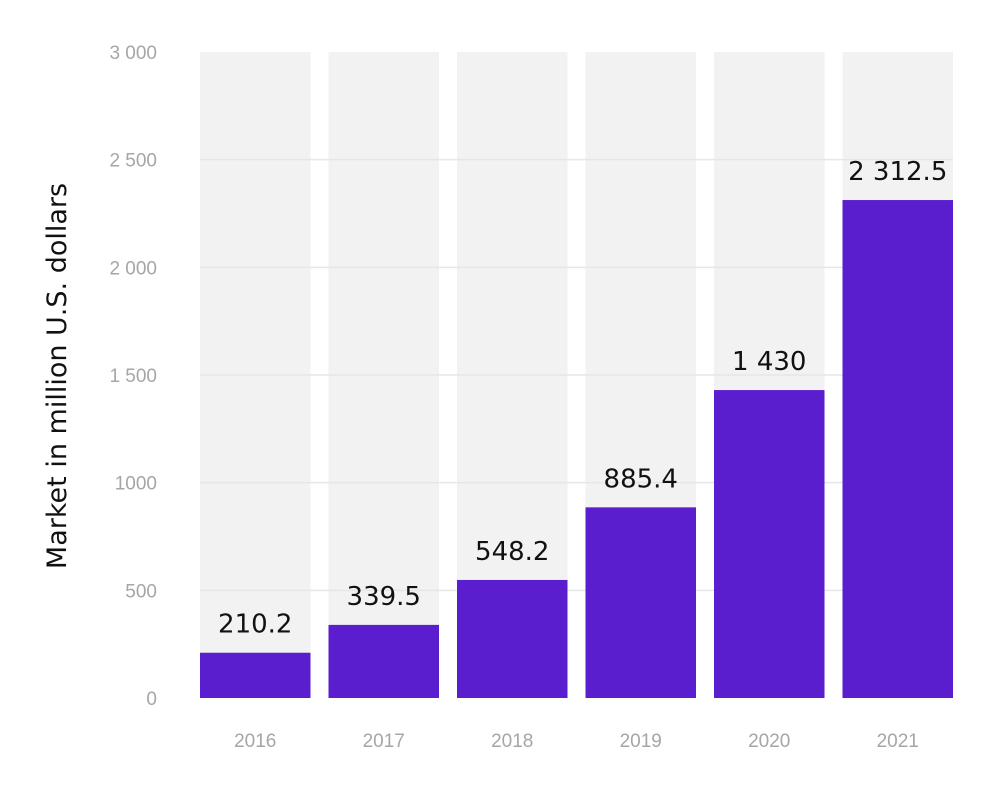 The width and height of the screenshot is (1000, 793). Describe the element at coordinates (133, 161) in the screenshot. I see `y-tick-label: 2 500` at that location.